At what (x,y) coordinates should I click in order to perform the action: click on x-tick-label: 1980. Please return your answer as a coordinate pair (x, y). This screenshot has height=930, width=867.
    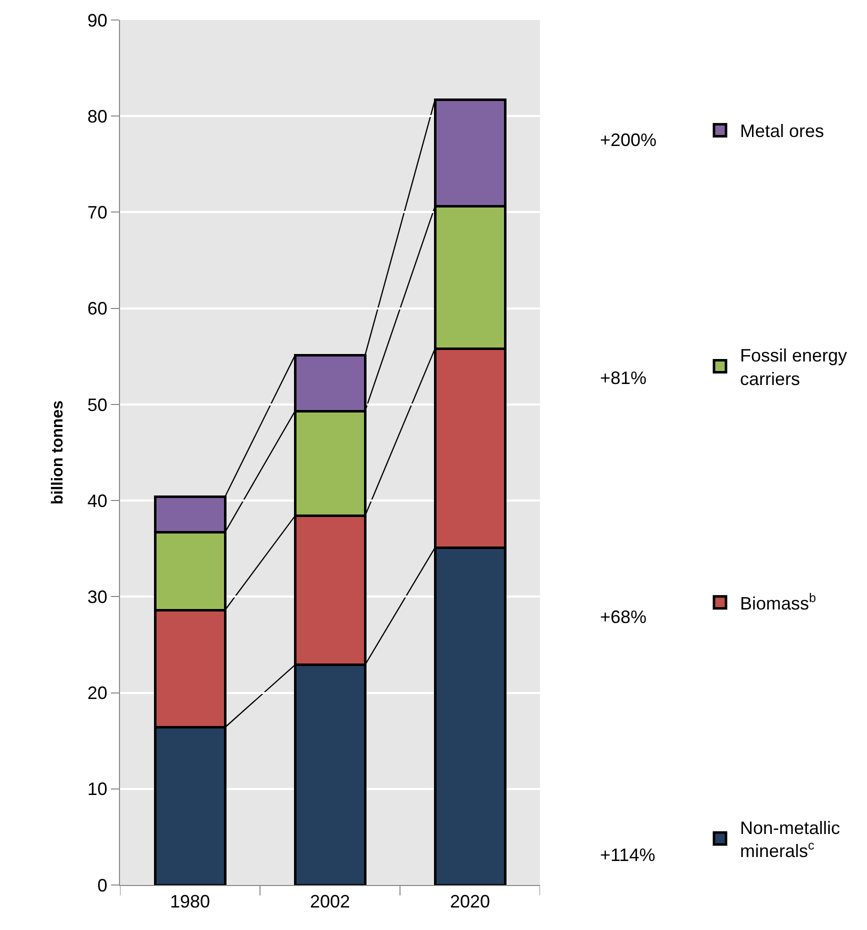
    Looking at the image, I should click on (190, 902).